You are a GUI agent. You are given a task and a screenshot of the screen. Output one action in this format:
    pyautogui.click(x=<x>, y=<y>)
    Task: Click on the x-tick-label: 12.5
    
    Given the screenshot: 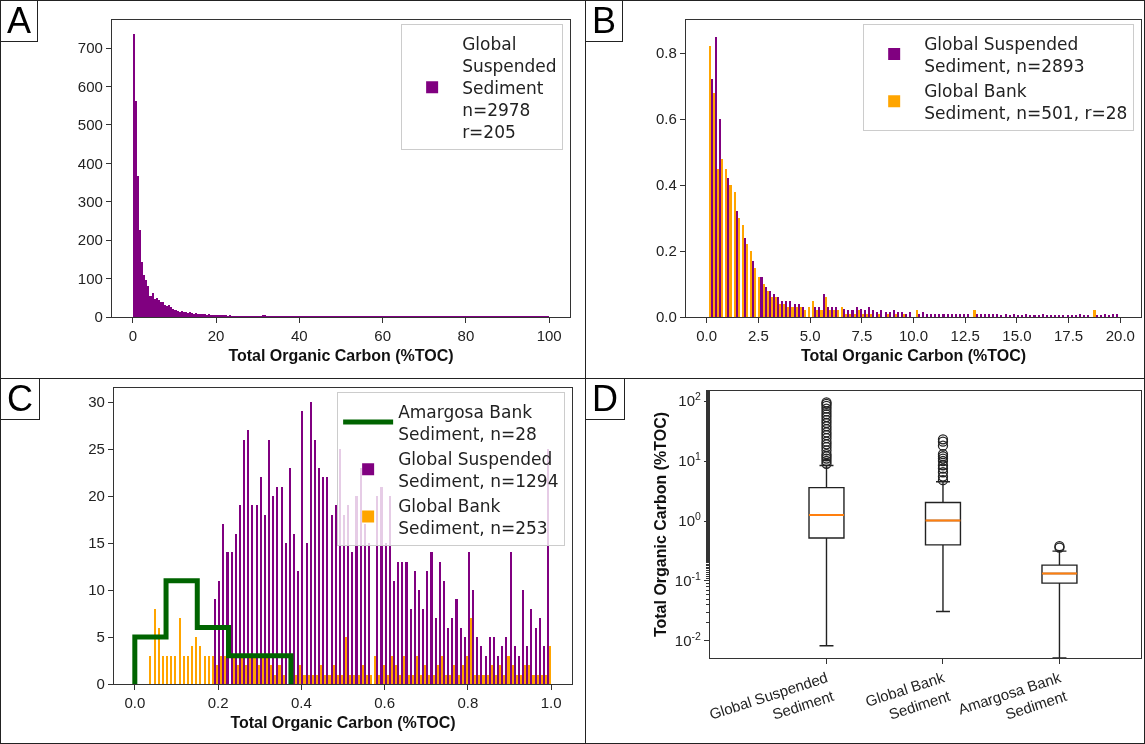 What is the action you would take?
    pyautogui.click(x=965, y=336)
    